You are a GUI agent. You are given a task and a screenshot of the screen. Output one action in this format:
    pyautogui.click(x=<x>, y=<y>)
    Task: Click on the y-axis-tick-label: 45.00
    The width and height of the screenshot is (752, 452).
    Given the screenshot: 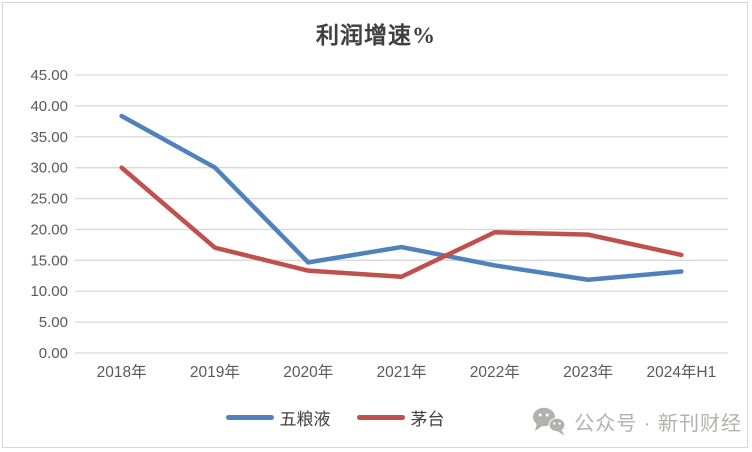 What is the action you would take?
    pyautogui.click(x=49, y=75)
    